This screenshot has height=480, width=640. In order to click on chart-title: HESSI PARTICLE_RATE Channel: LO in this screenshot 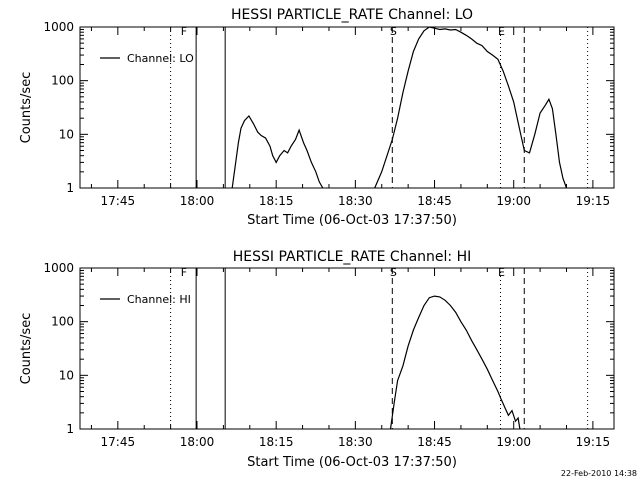, I will do `click(352, 15)`.